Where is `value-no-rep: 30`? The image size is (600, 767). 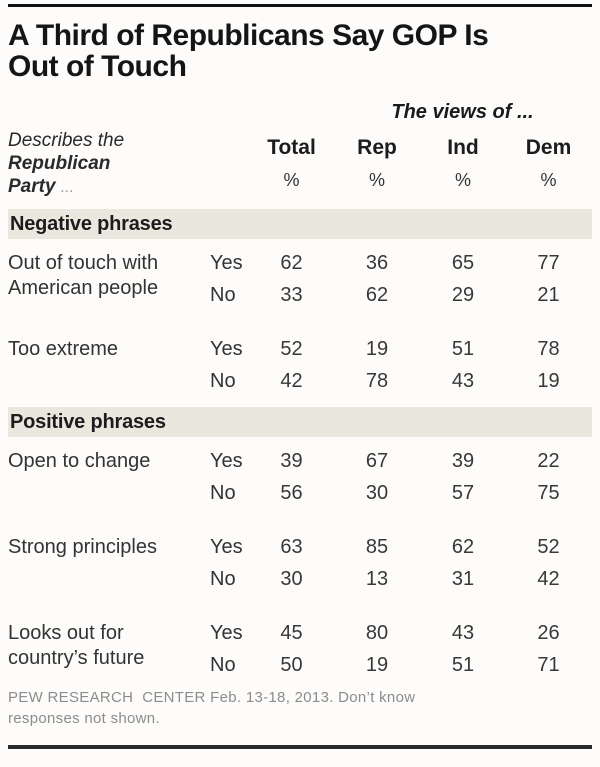
value-no-rep: 30 is located at coordinates (377, 493).